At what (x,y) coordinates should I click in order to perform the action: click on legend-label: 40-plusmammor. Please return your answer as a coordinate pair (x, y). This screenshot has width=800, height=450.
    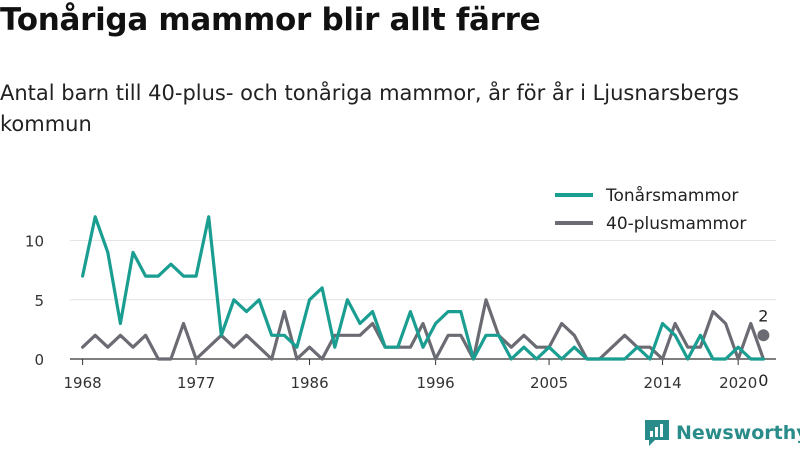
    Looking at the image, I should click on (676, 224).